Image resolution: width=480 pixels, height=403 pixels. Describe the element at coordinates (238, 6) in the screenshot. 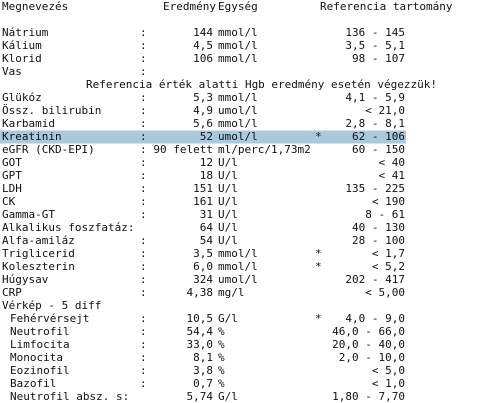

I see `header-unit: Egység` at that location.